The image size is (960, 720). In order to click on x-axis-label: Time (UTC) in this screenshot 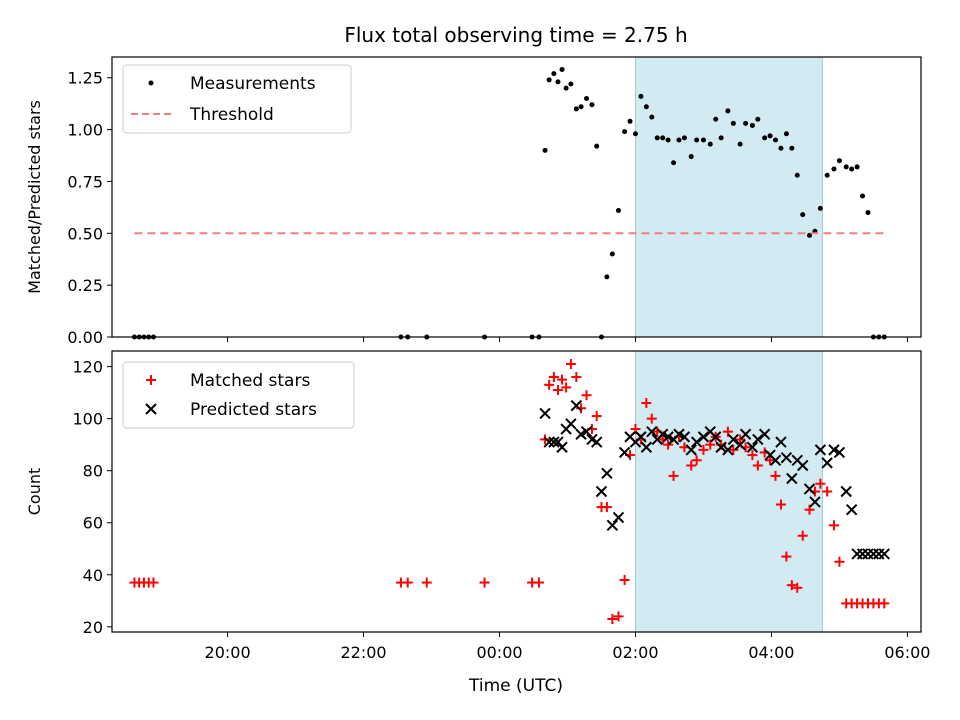, I will do `click(515, 686)`.